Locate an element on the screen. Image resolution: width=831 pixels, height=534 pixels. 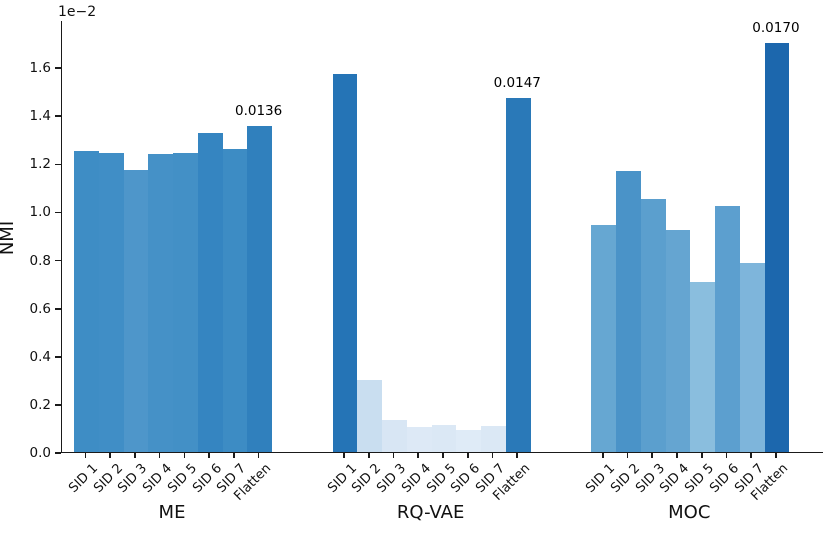
bar-moc-flatten is located at coordinates (777, 247).